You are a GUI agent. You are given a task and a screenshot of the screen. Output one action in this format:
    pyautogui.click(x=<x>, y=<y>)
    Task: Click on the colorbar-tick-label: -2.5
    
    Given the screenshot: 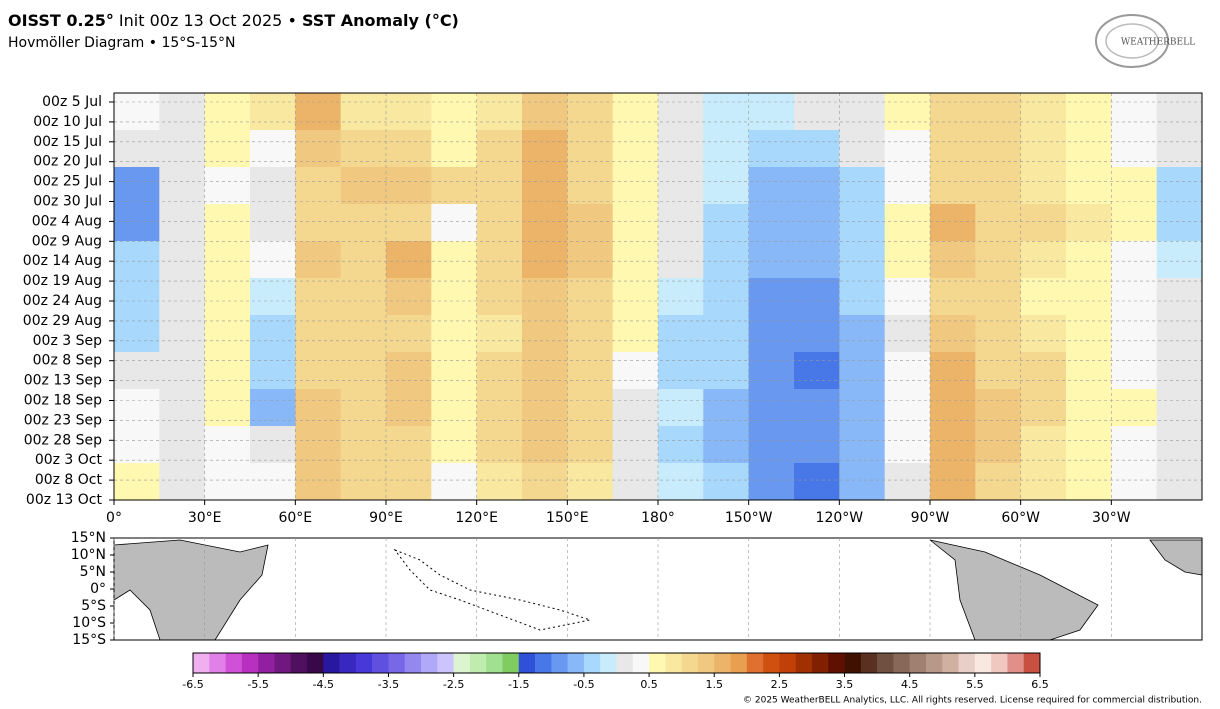 What is the action you would take?
    pyautogui.click(x=453, y=684)
    